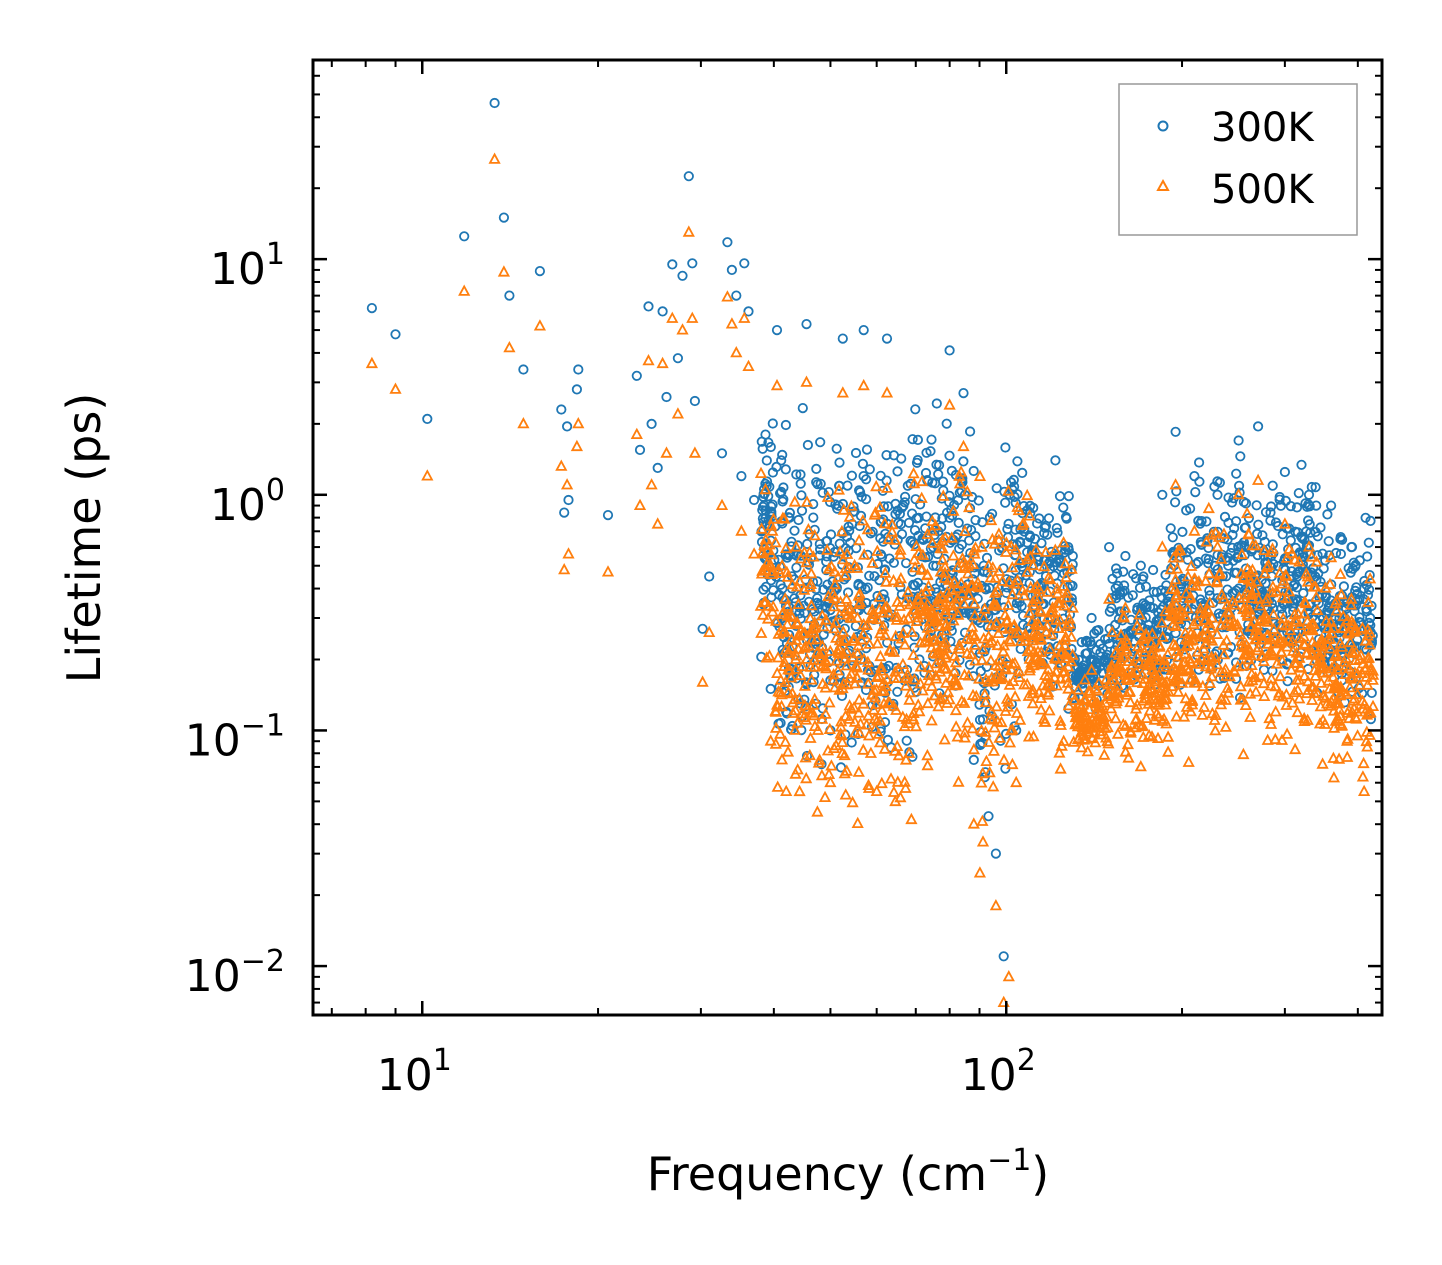 The image size is (1442, 1265). What do you see at coordinates (848, 1172) in the screenshot?
I see `x-axis-label: Frequency (cm−1)` at bounding box center [848, 1172].